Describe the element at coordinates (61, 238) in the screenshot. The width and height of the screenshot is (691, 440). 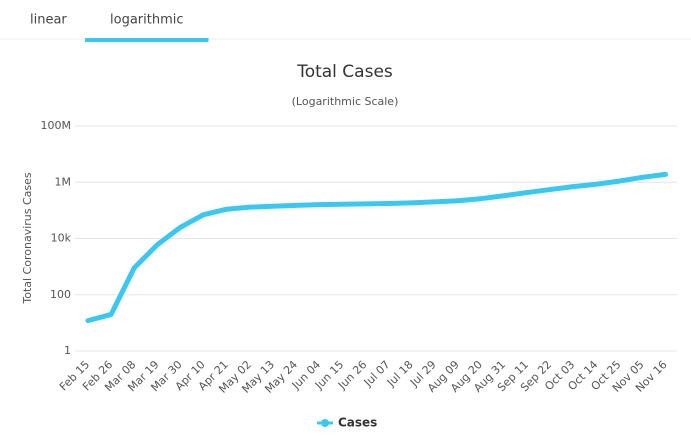
I see `y-tick-label: 10k` at that location.